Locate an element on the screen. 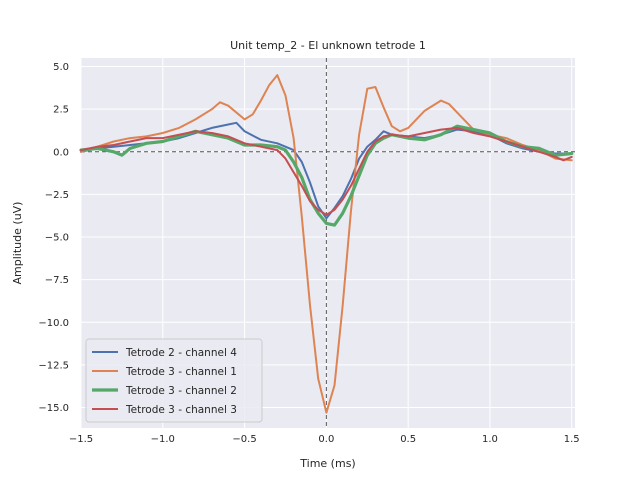 This screenshot has width=640, height=480. legend-label: Tetrode 3 - channel 3 is located at coordinates (181, 410).